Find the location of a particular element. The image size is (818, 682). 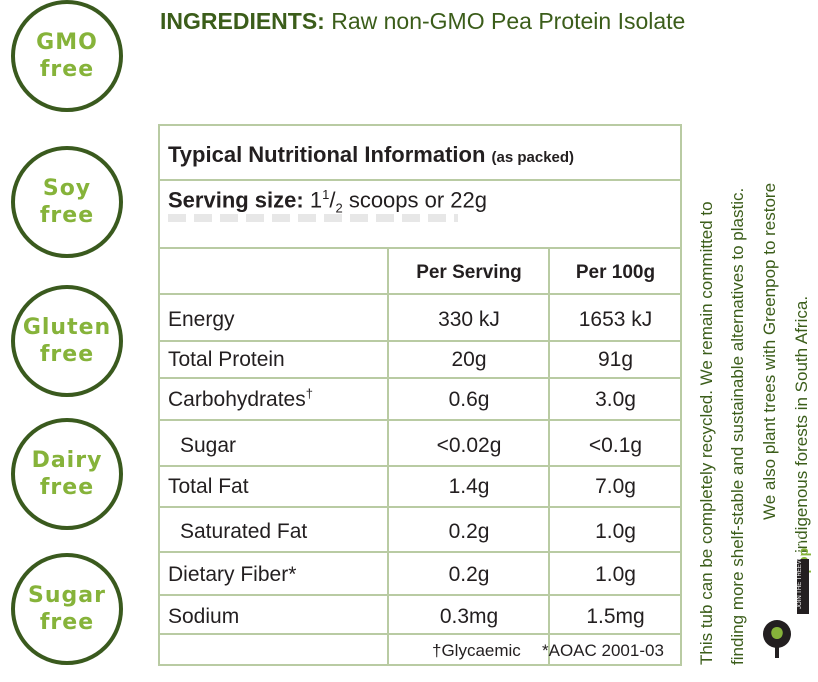

serving-size: Serving size: 11/2 scoops or 22g is located at coordinates (328, 201).